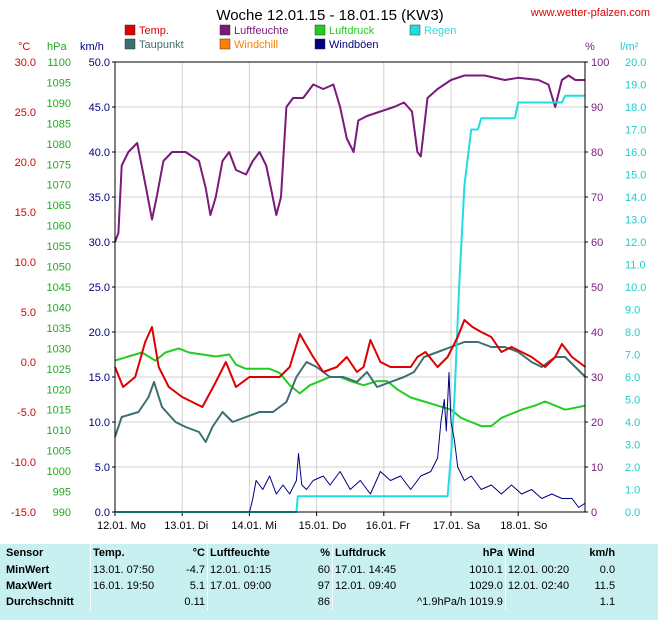 This screenshot has width=658, height=620. I want to click on cell: 17.01. 09:00, so click(248, 586).